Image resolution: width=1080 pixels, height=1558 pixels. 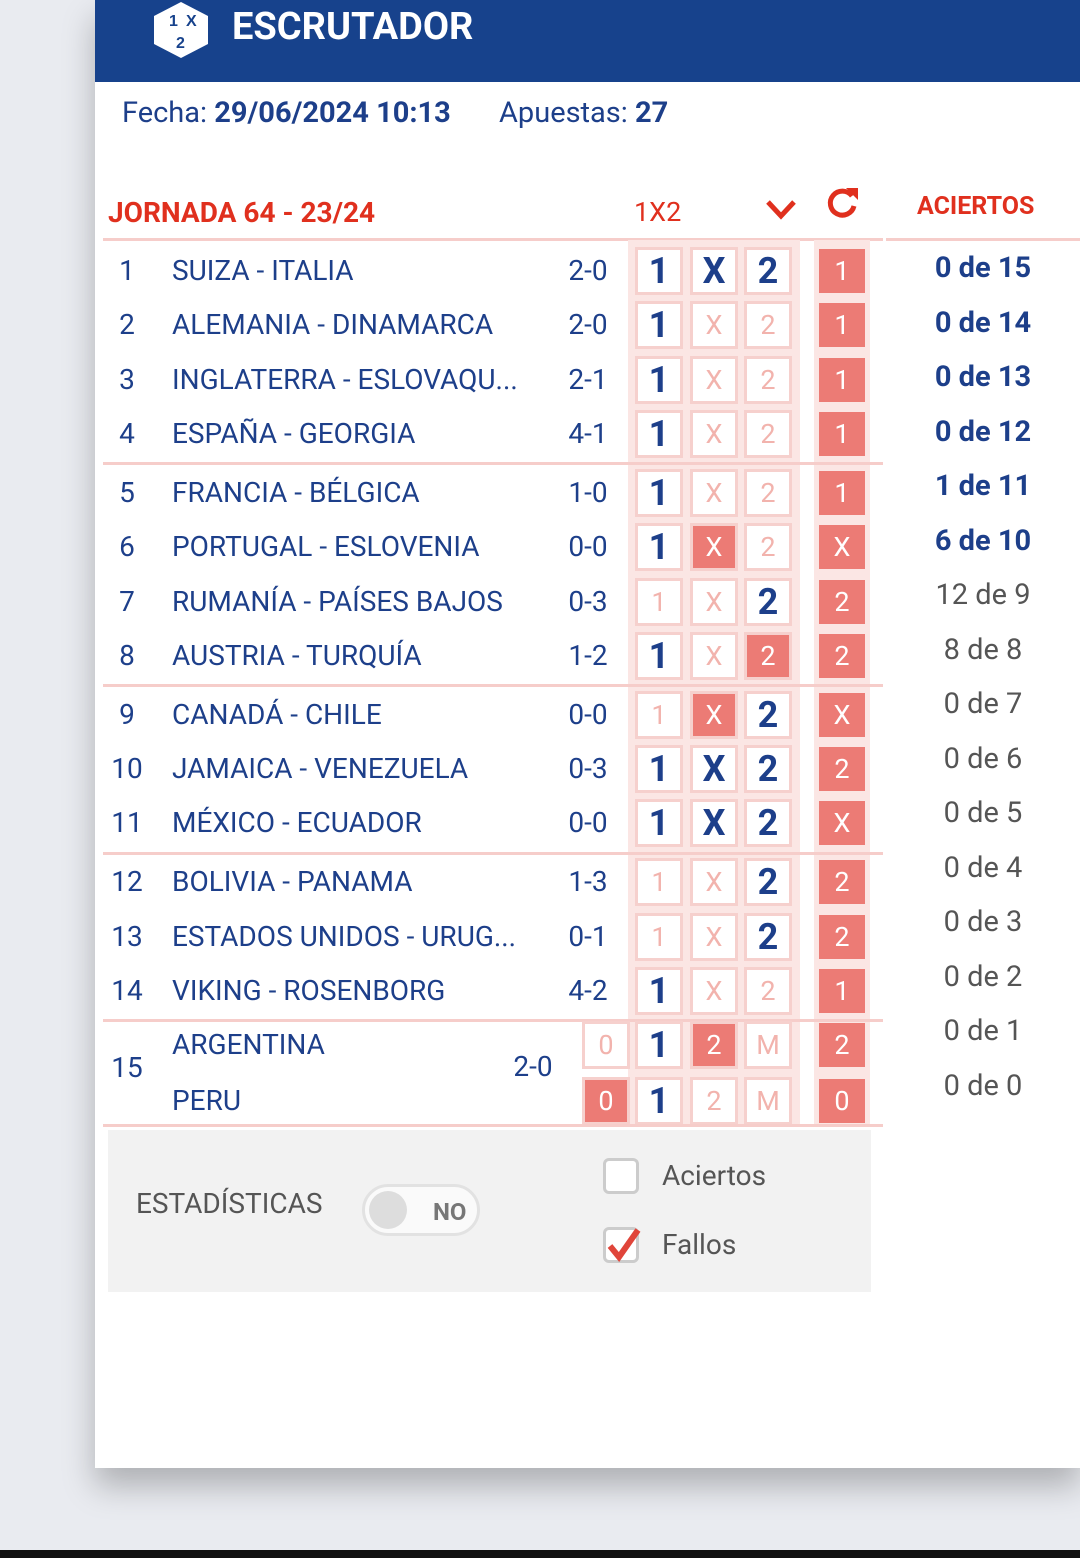 I want to click on match-name: MÉXICO - ECUADOR, so click(x=297, y=823).